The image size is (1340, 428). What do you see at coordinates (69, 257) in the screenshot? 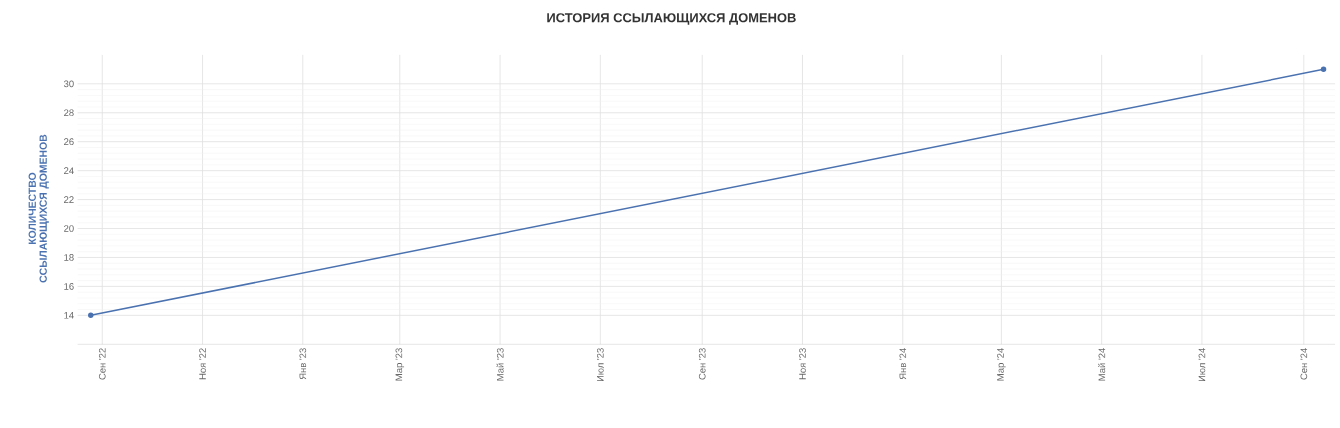
I see `y-tick-label: 18` at bounding box center [69, 257].